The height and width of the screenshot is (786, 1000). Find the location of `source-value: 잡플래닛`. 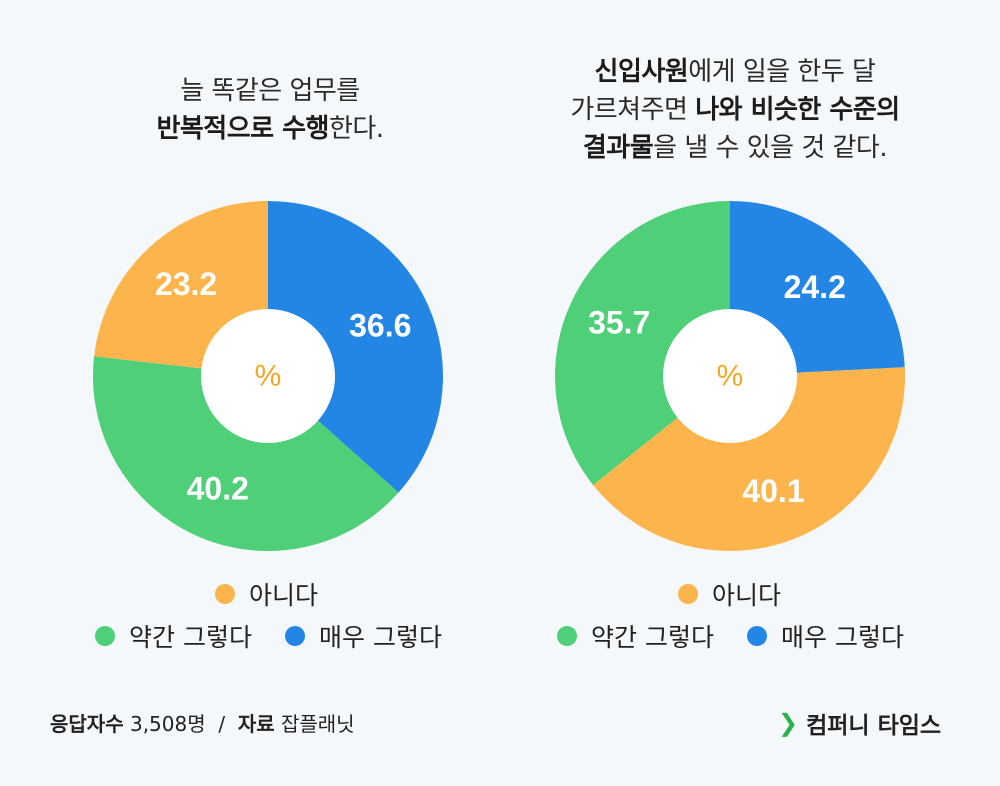

source-value: 잡플래닛 is located at coordinates (317, 724).